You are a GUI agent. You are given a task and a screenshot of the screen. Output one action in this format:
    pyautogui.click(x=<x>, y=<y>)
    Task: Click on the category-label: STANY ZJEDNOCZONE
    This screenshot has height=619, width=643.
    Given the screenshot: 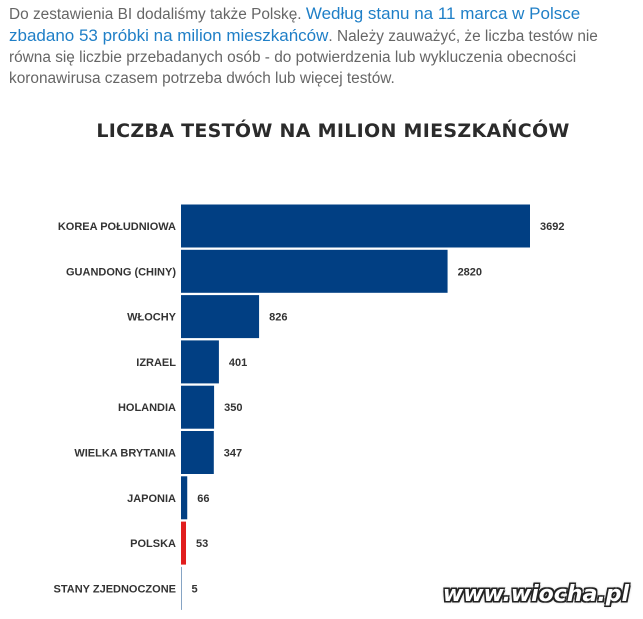 What is the action you would take?
    pyautogui.click(x=115, y=589)
    